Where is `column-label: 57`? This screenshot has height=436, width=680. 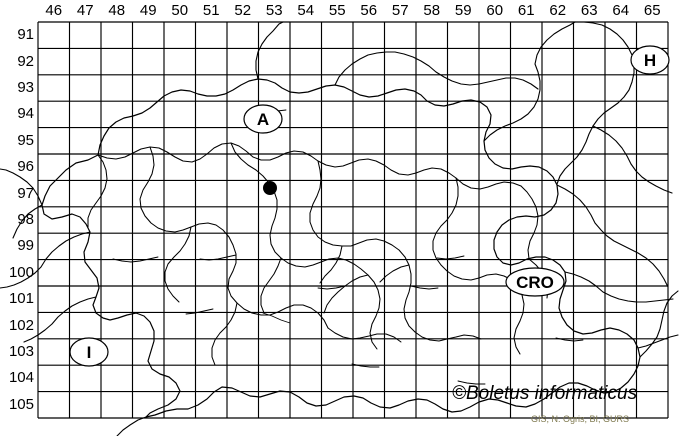
column-label: 57 is located at coordinates (400, 10).